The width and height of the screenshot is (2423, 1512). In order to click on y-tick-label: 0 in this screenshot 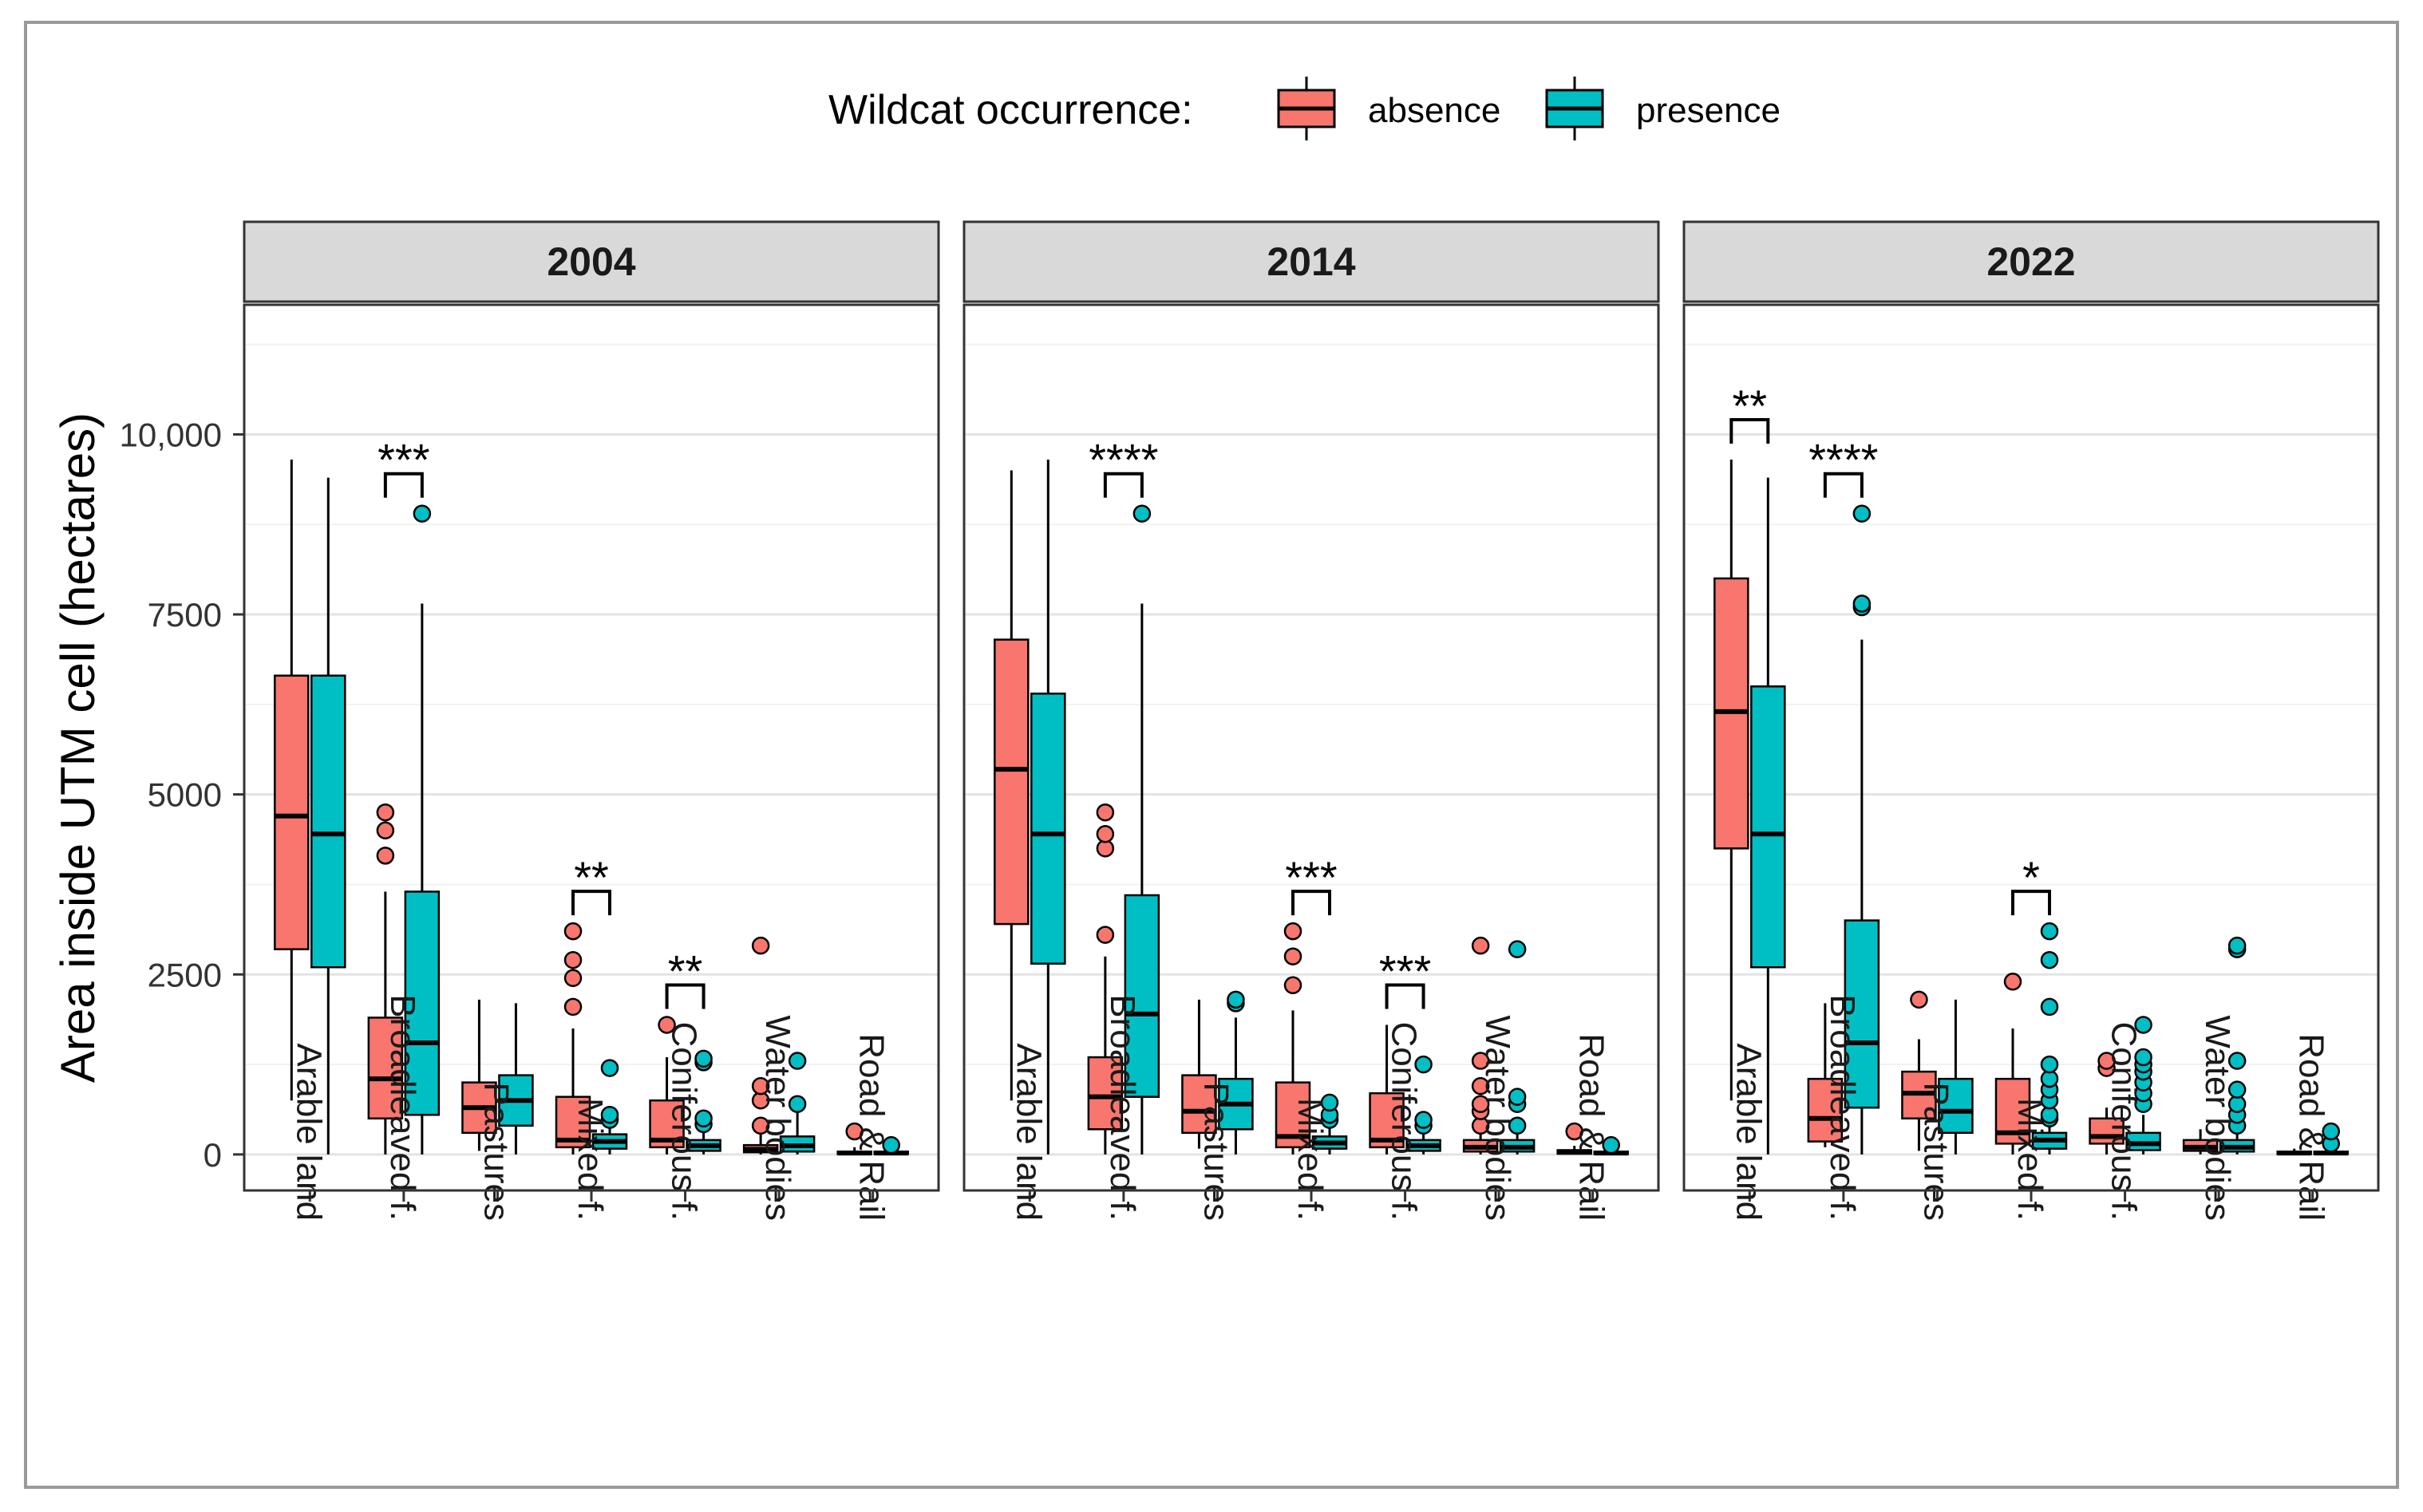, I will do `click(213, 1155)`.